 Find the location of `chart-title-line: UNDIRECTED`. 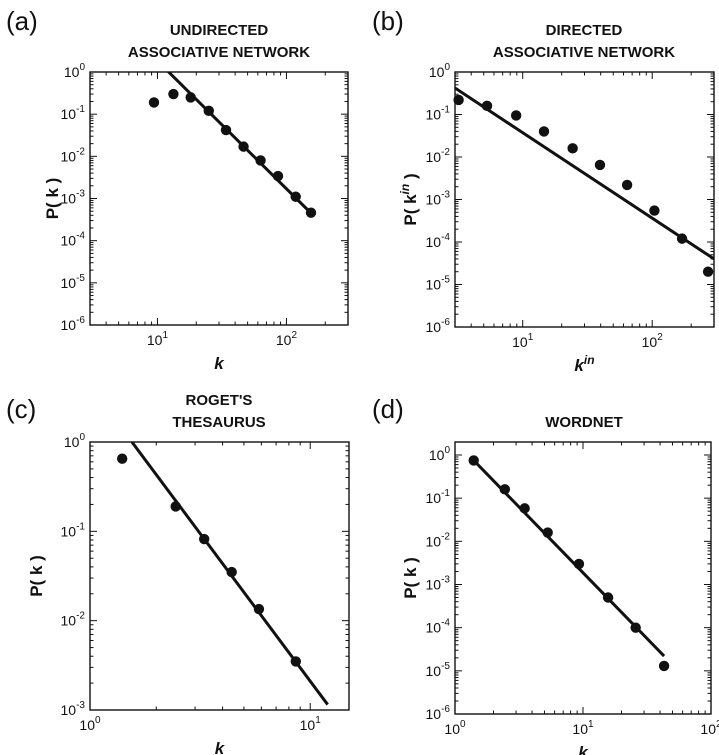

chart-title-line: UNDIRECTED is located at coordinates (219, 30).